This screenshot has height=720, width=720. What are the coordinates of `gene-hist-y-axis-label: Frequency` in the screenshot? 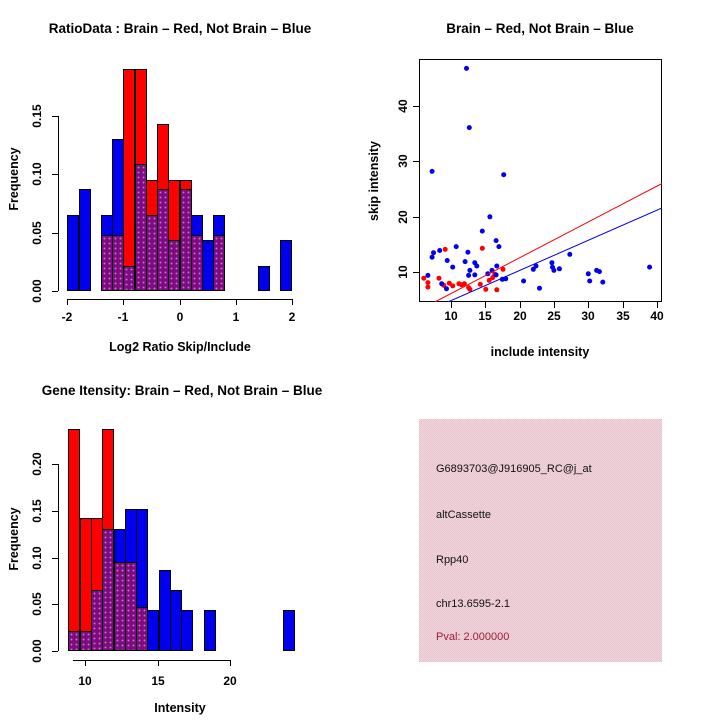 It's located at (14, 539).